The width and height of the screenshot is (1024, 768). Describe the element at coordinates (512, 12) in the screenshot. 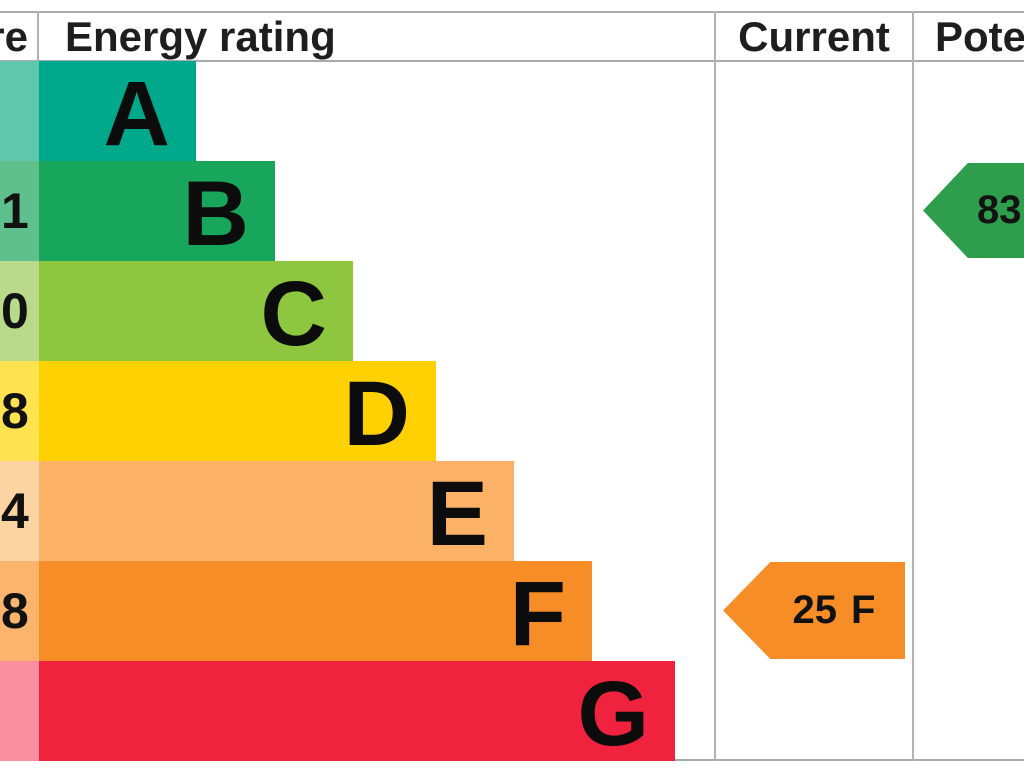

I see `table-top-border` at that location.